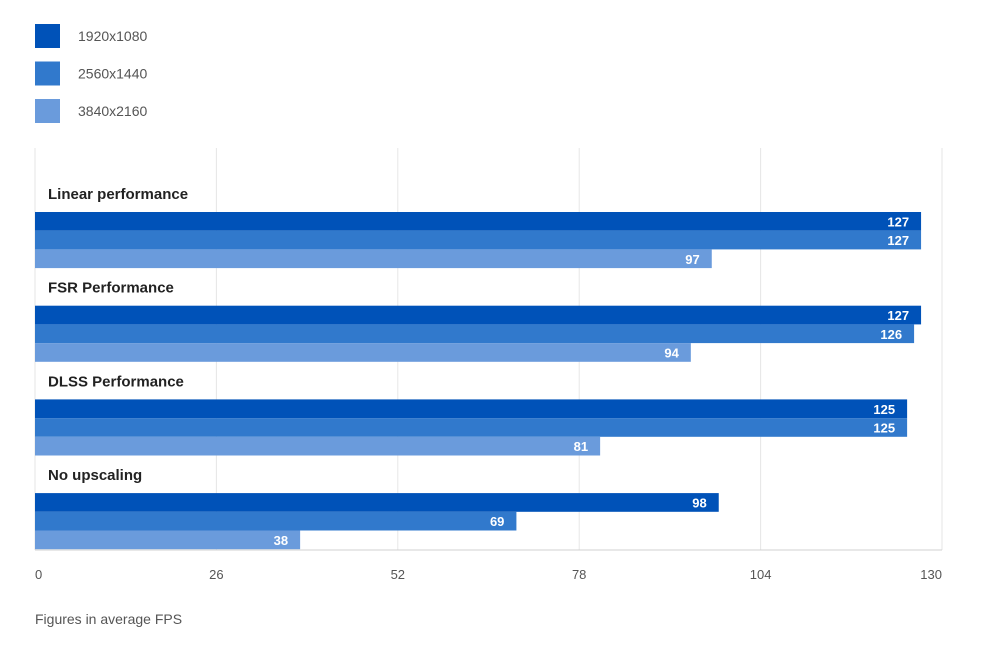  Describe the element at coordinates (891, 334) in the screenshot. I see `bar-value-label: 126` at that location.